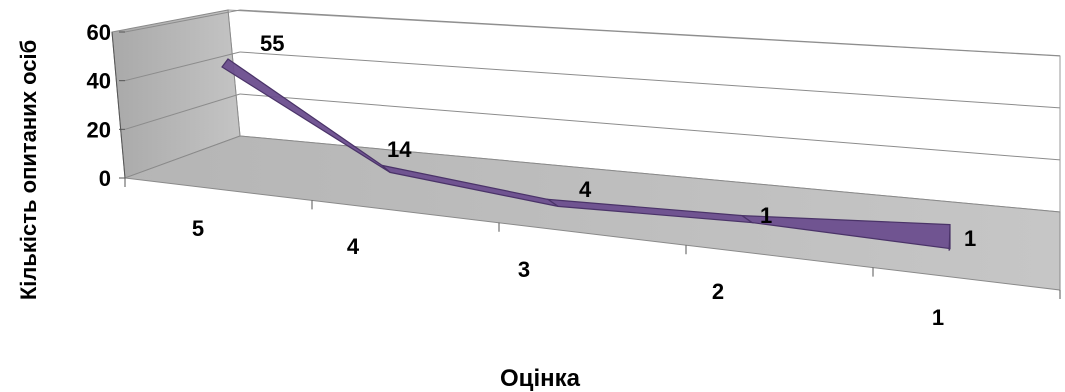 Image resolution: width=1065 pixels, height=392 pixels. What do you see at coordinates (524, 269) in the screenshot?
I see `x-tick-label: 3` at bounding box center [524, 269].